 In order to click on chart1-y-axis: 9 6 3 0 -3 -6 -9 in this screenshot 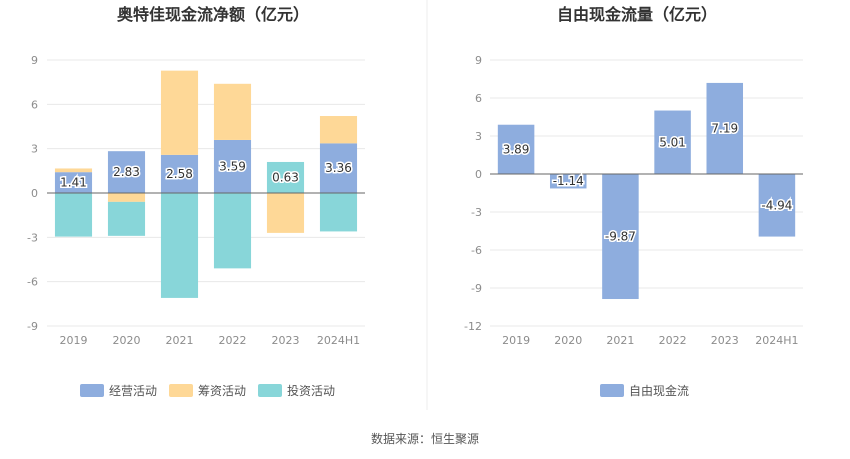, I will do `click(32, 193)`.